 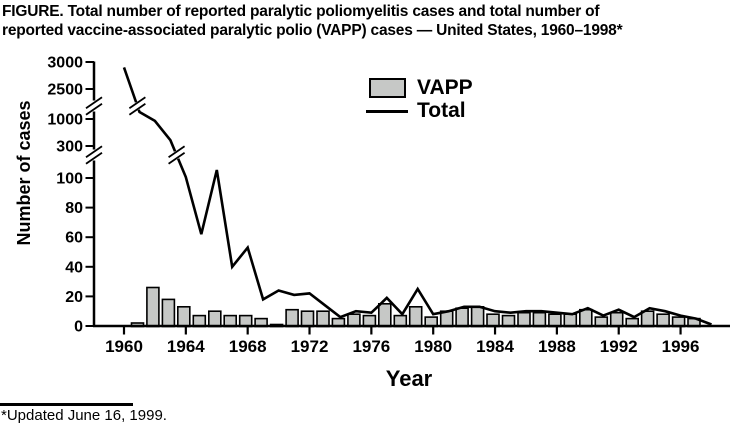 I want to click on vapp-bar-1975, so click(x=354, y=320).